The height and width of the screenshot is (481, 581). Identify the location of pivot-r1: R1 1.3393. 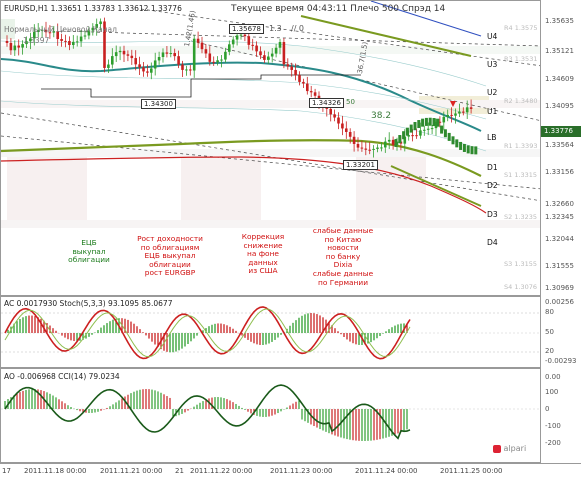
(521, 146).